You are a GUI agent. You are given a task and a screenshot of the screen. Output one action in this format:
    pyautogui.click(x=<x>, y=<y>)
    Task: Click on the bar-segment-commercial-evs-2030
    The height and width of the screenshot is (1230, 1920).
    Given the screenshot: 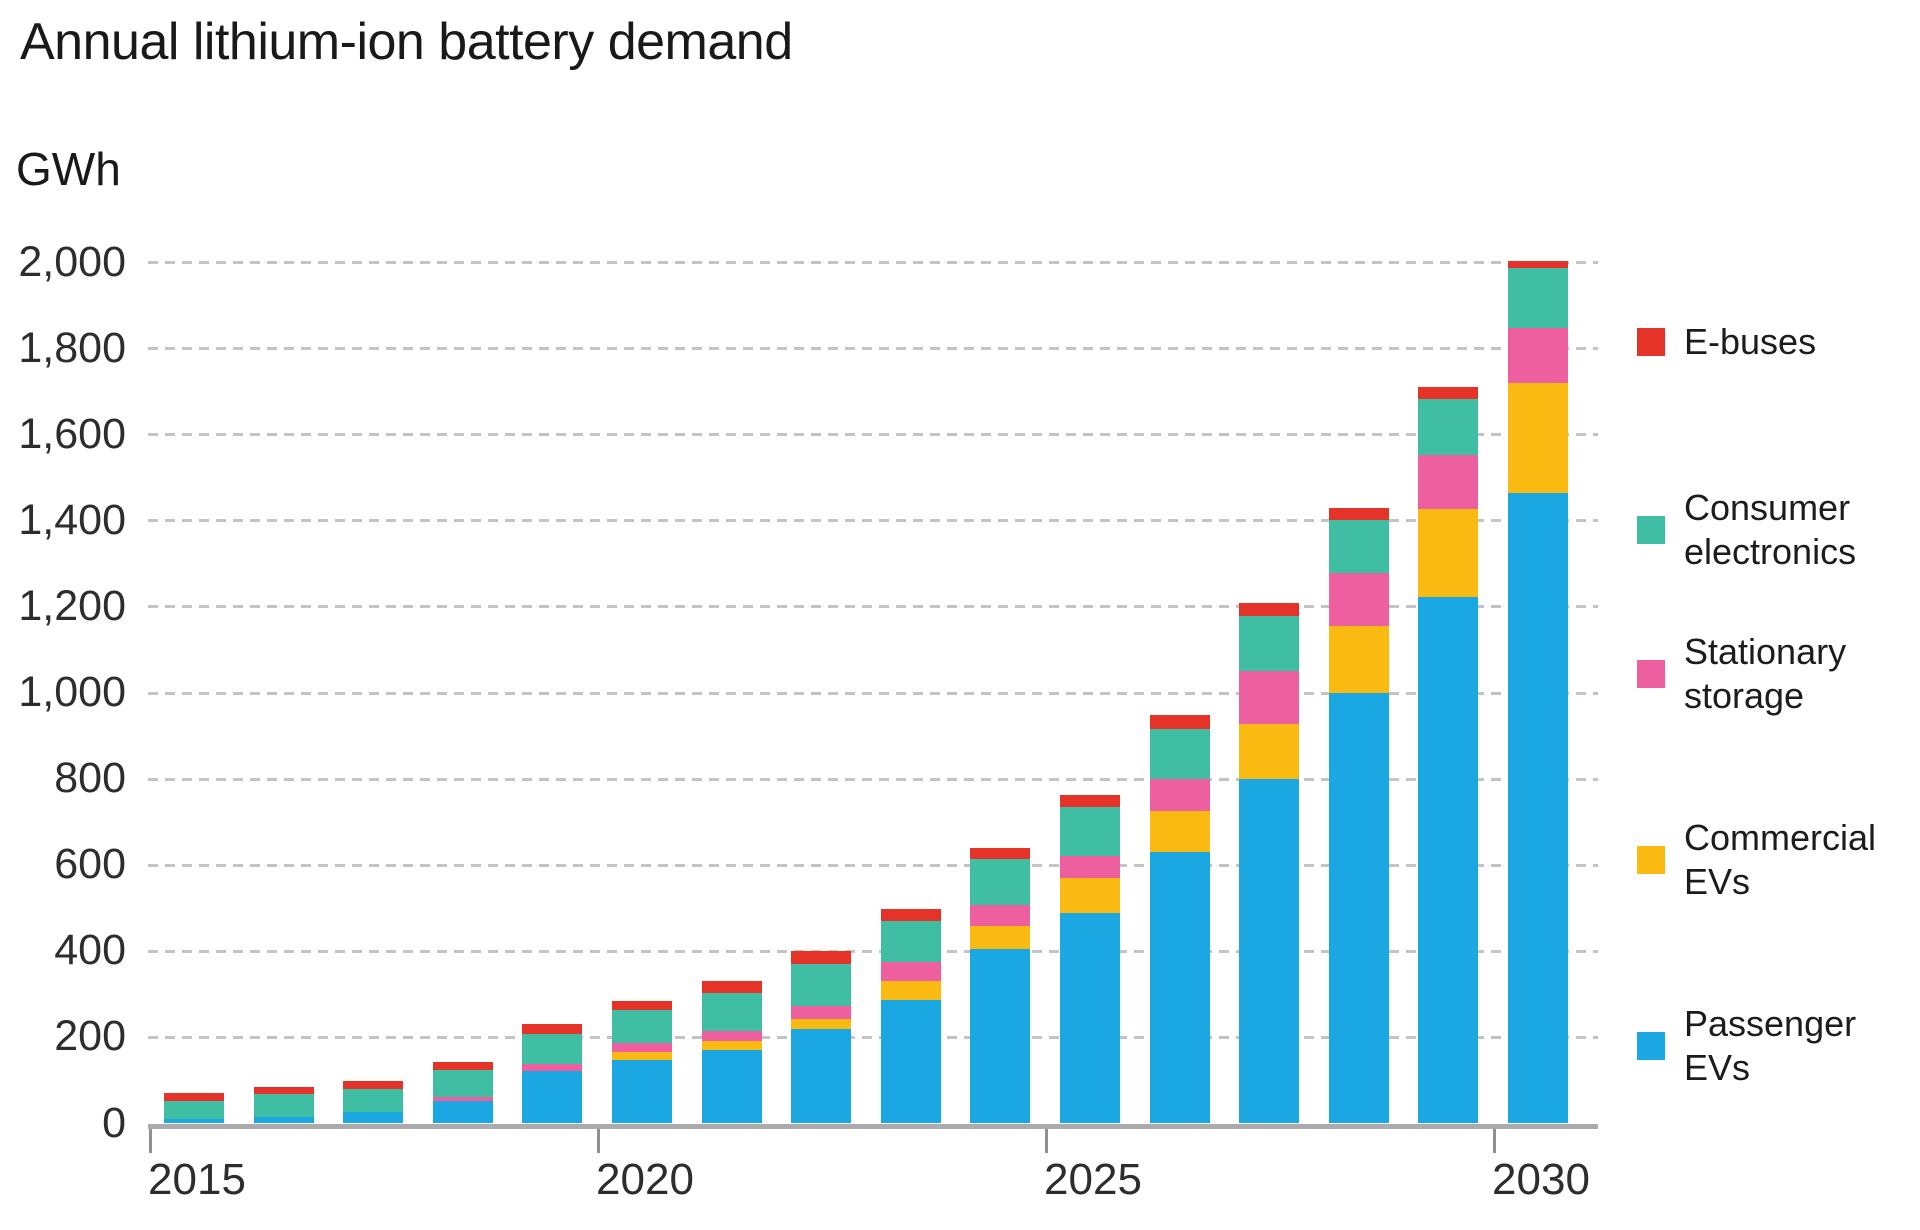 What is the action you would take?
    pyautogui.click(x=1538, y=438)
    